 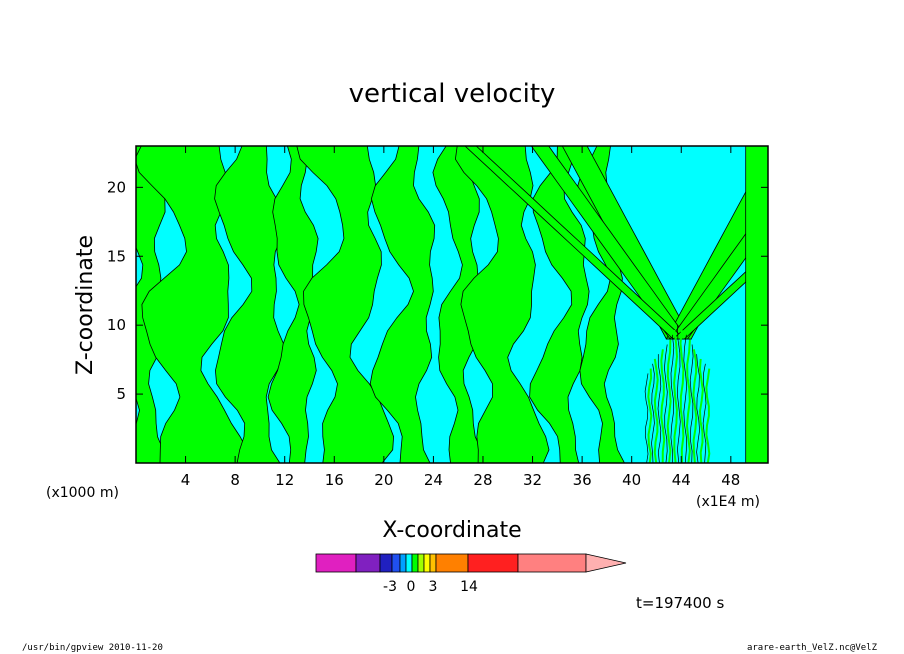 What do you see at coordinates (452, 94) in the screenshot?
I see `chart-title: vertical velocity` at bounding box center [452, 94].